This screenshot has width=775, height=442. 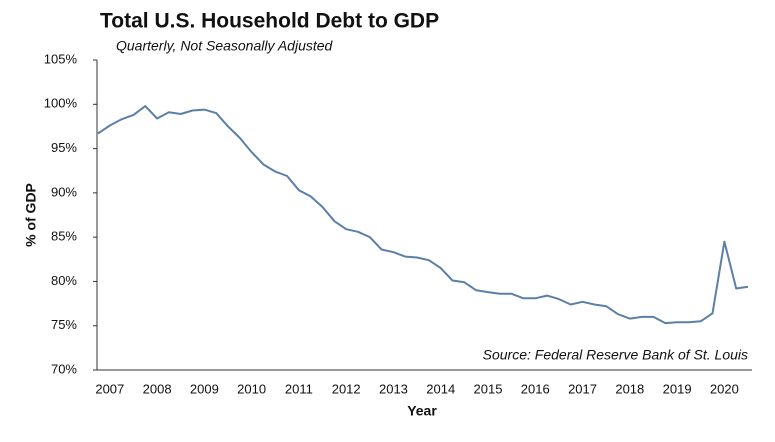 I want to click on y-axis-title: % of GDP, so click(x=31, y=215).